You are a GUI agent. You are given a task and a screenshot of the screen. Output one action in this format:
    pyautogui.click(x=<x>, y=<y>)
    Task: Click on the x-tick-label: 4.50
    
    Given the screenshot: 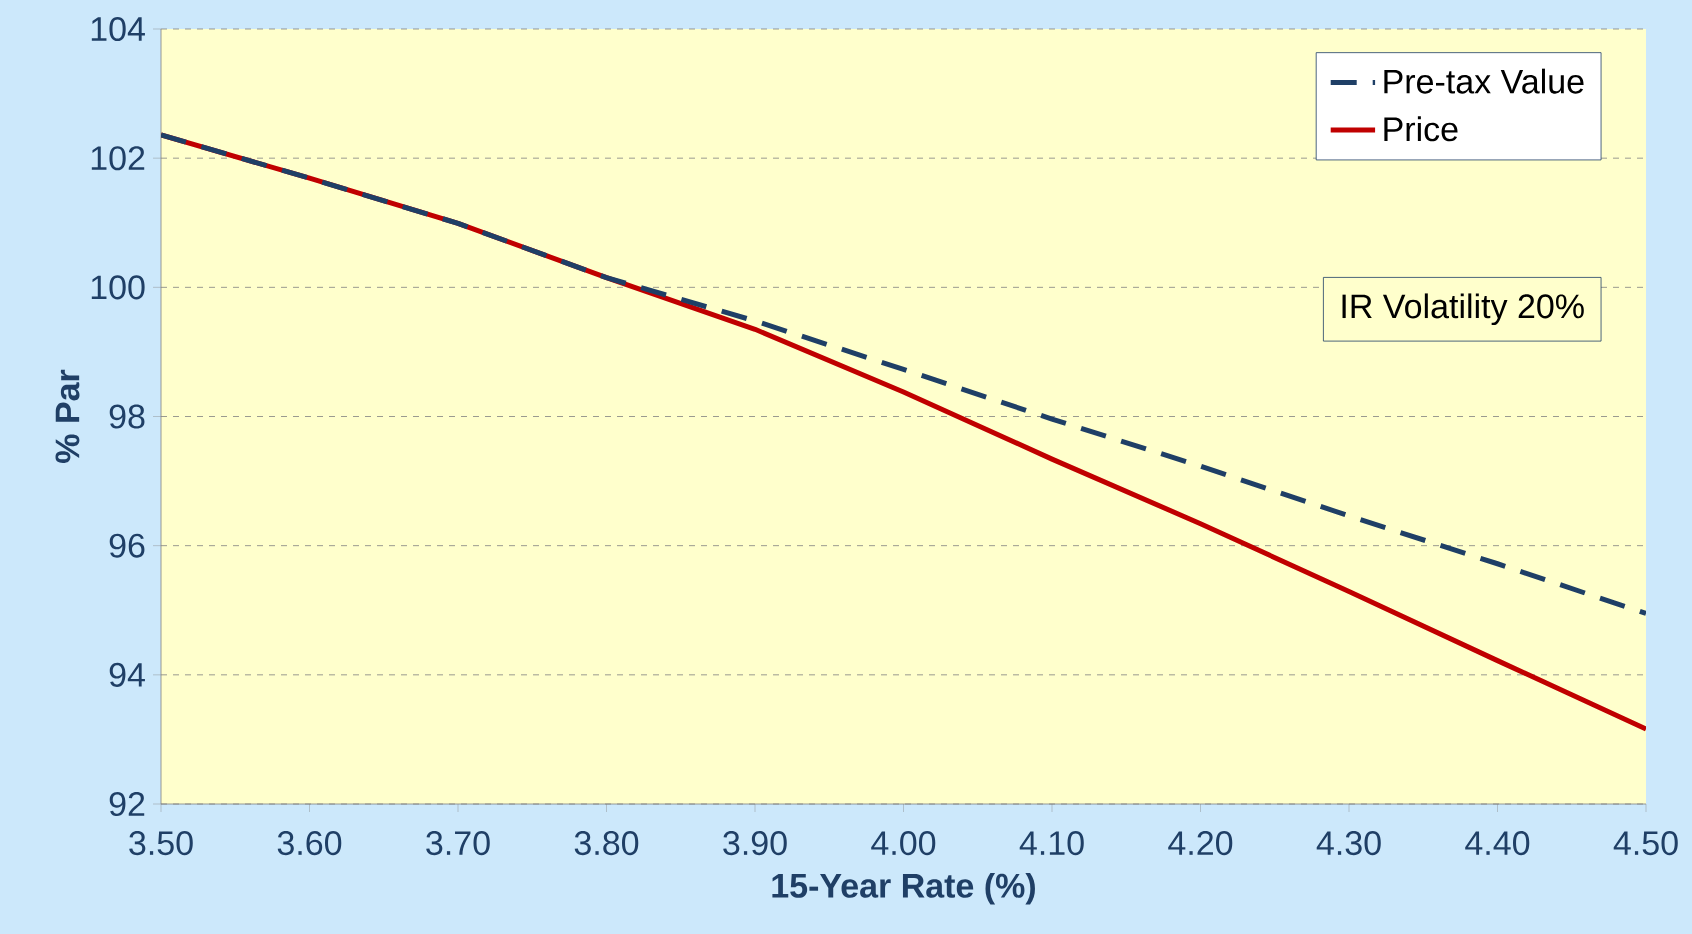 What is the action you would take?
    pyautogui.click(x=1645, y=843)
    